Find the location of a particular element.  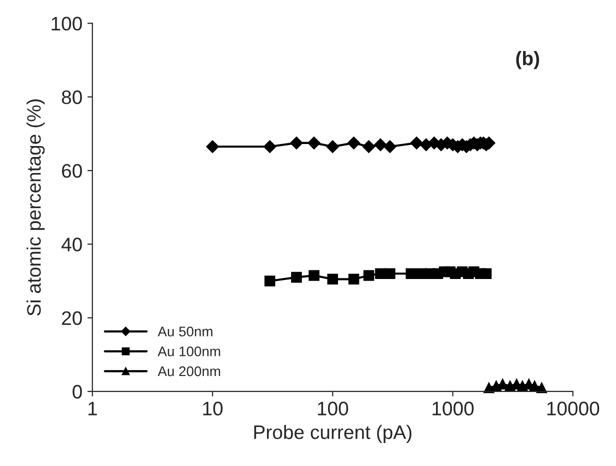

y-tick-label: 20 is located at coordinates (72, 318).